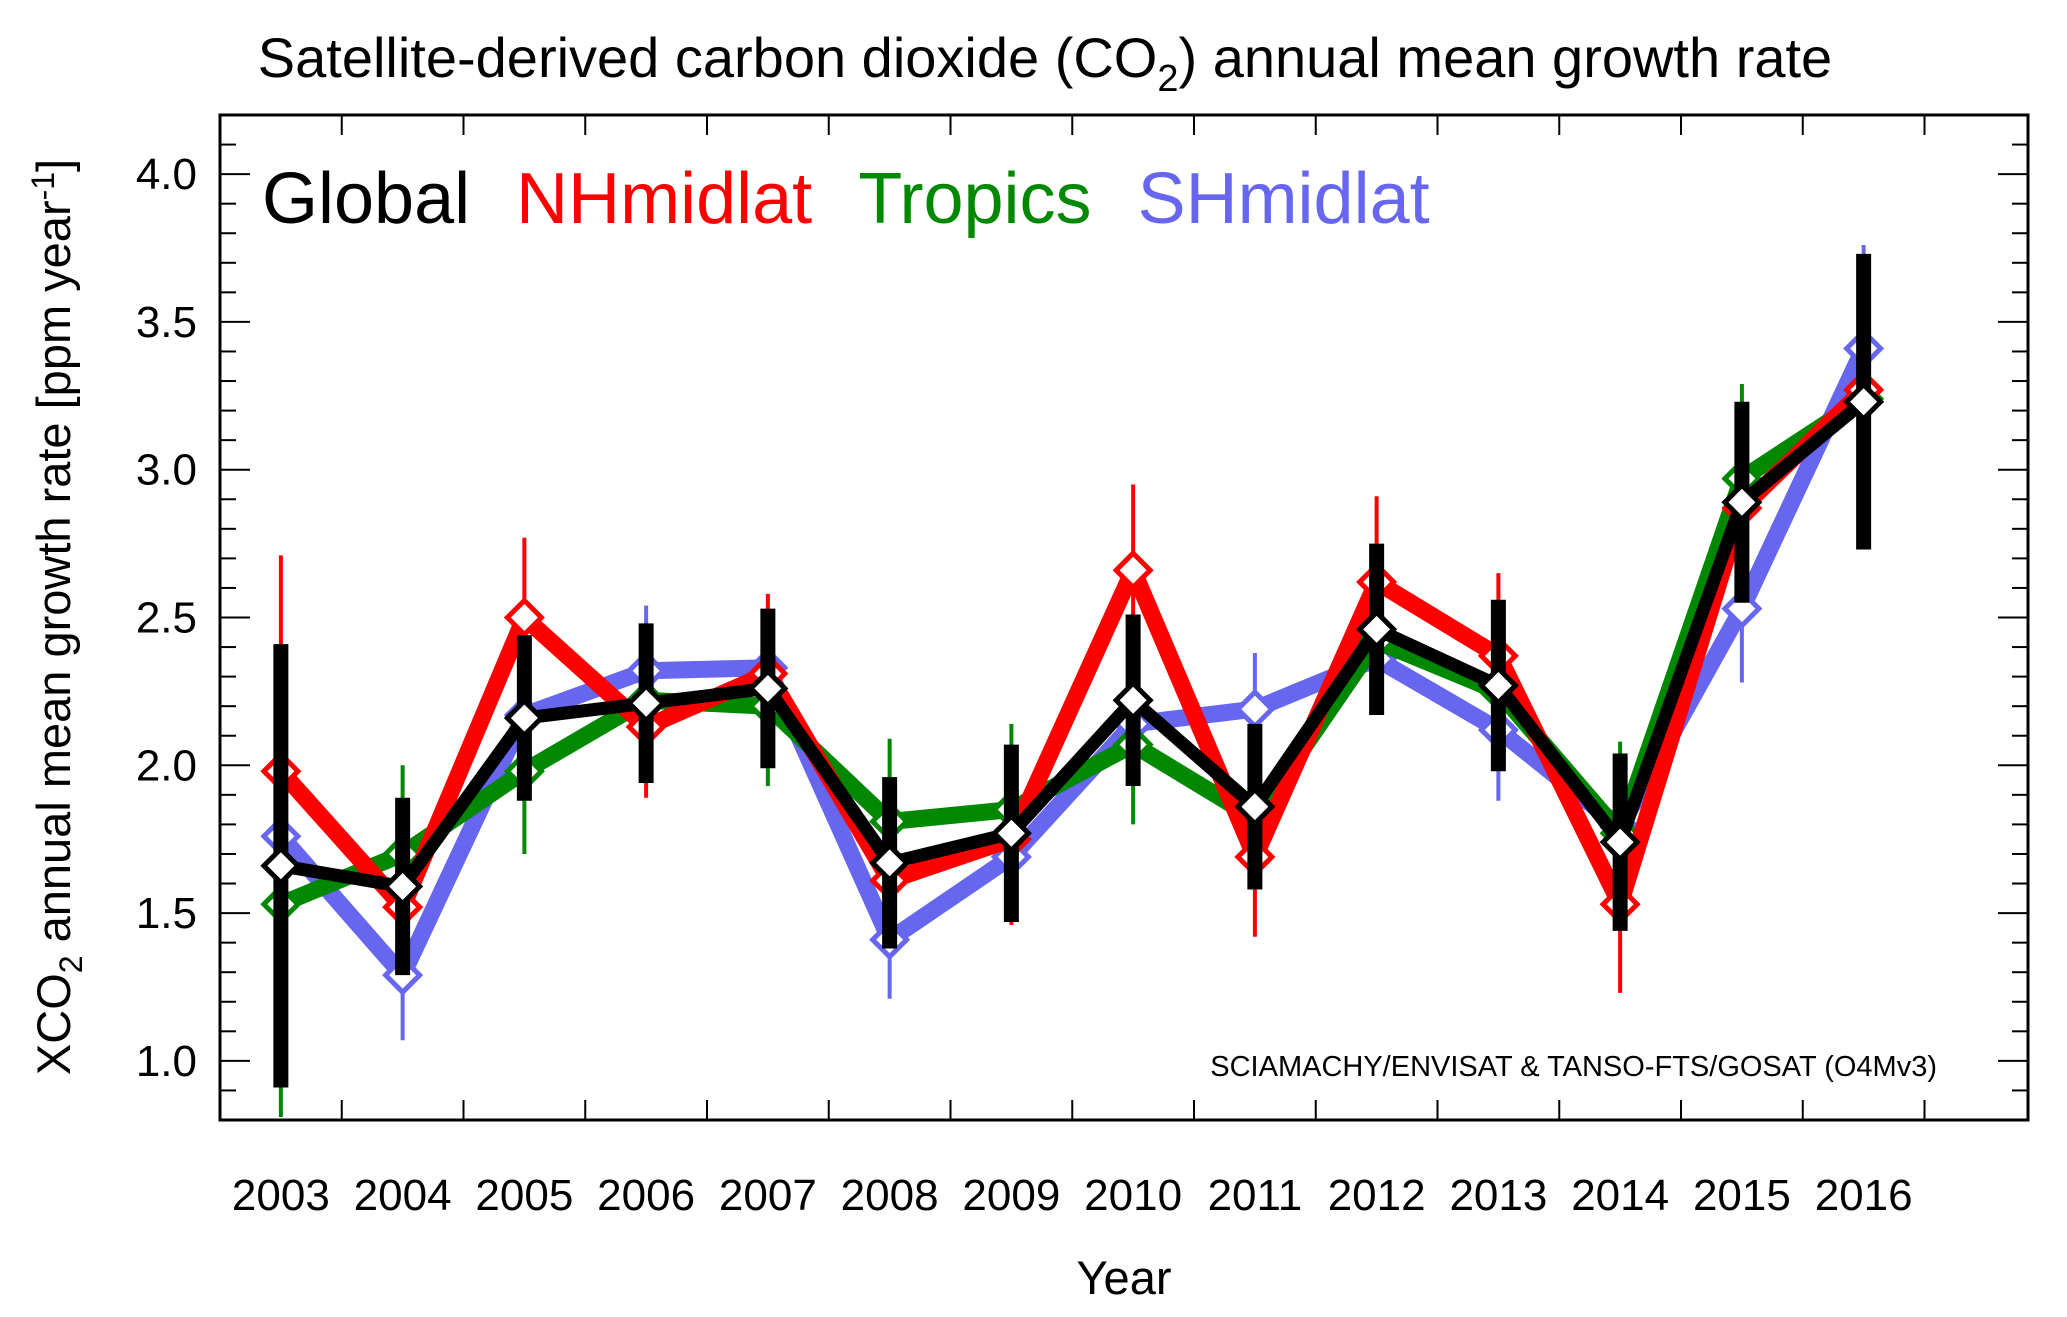 The image size is (2067, 1317). I want to click on y-tick-label: 1.0, so click(166, 1061).